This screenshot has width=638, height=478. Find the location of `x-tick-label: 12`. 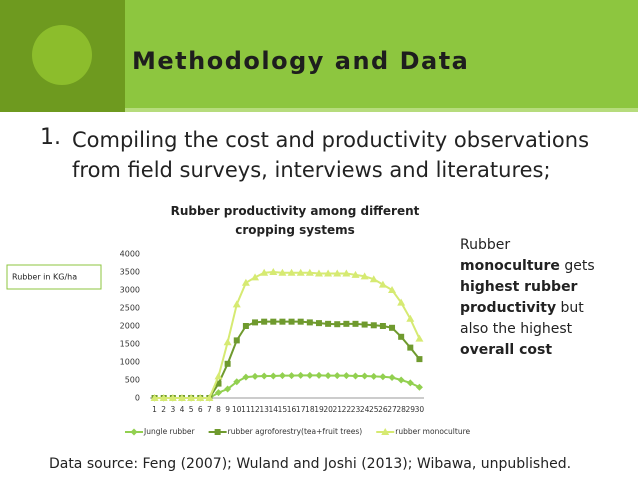

x-tick-label: 12 is located at coordinates (255, 409).